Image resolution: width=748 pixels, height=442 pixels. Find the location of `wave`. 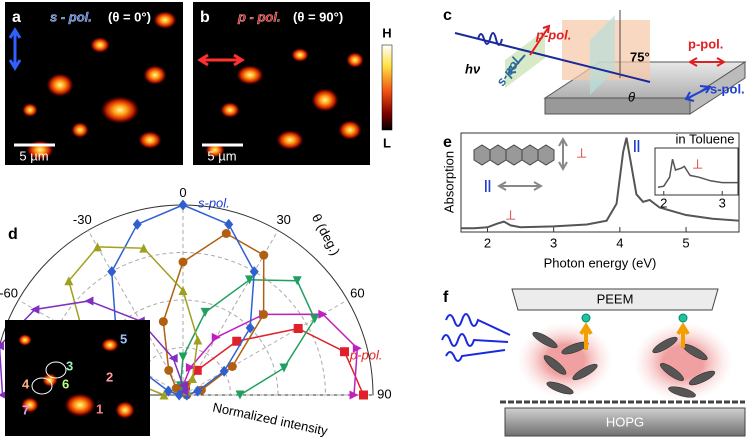

wave is located at coordinates (490, 39).